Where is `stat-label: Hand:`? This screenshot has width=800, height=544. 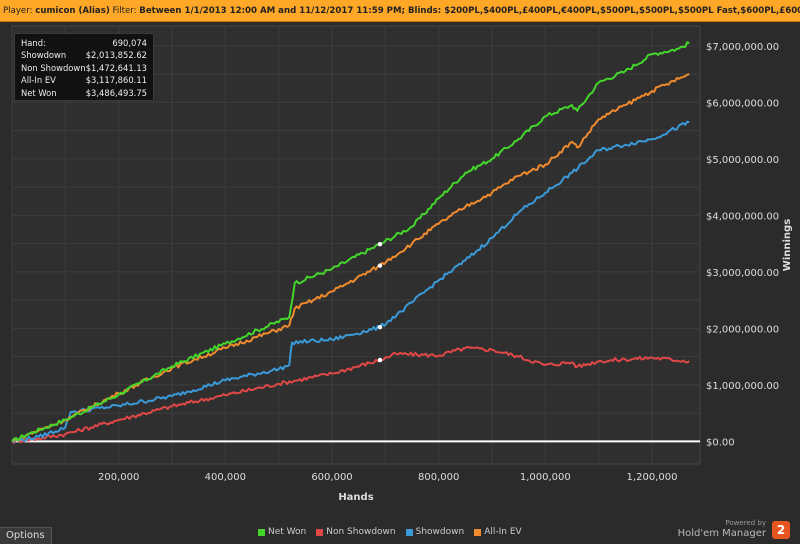 stat-label: Hand: is located at coordinates (33, 43).